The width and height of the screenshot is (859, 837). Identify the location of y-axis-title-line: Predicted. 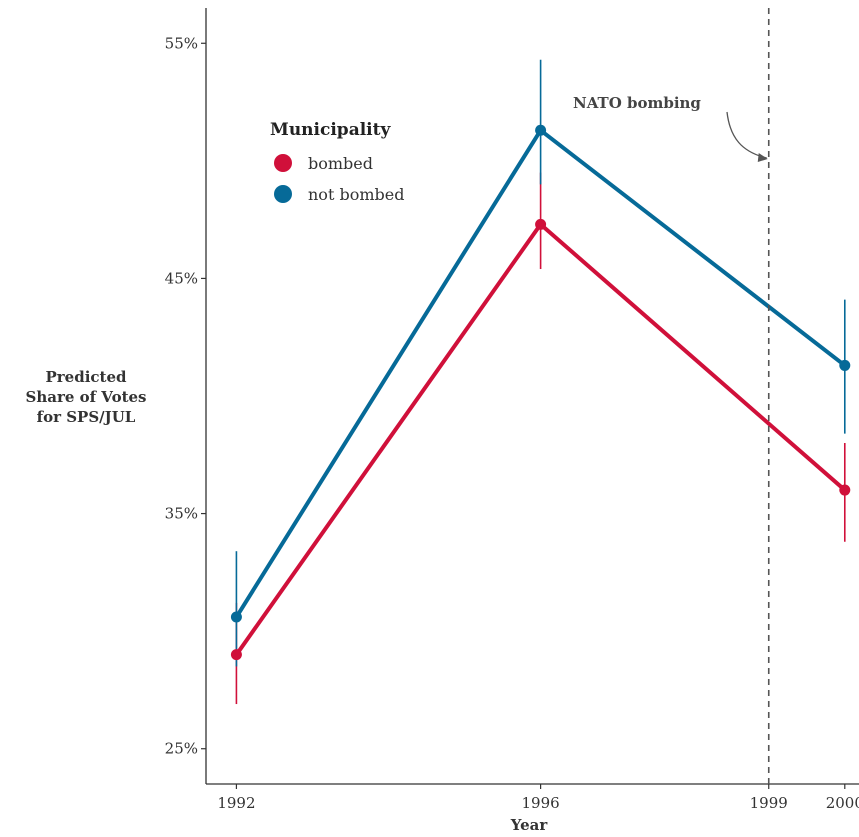
(86, 377).